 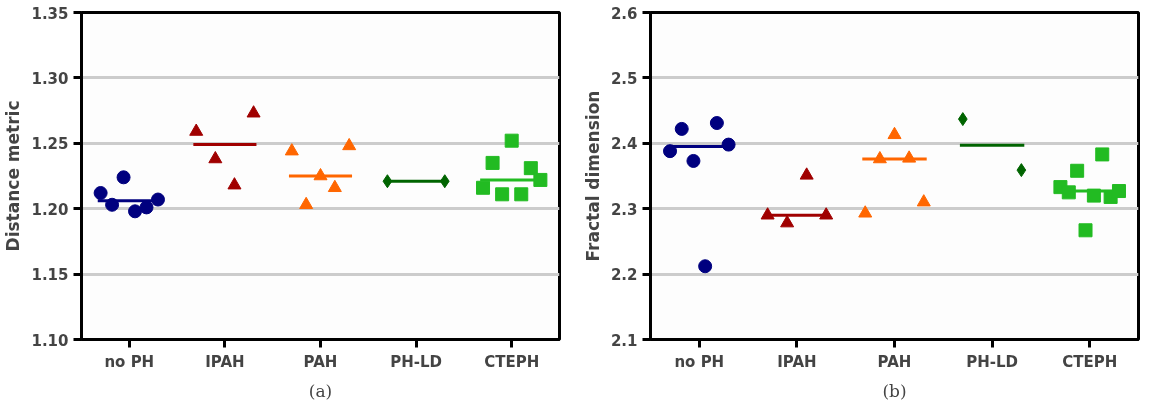 What do you see at coordinates (13, 176) in the screenshot?
I see `y-axis-title: Distance metric` at bounding box center [13, 176].